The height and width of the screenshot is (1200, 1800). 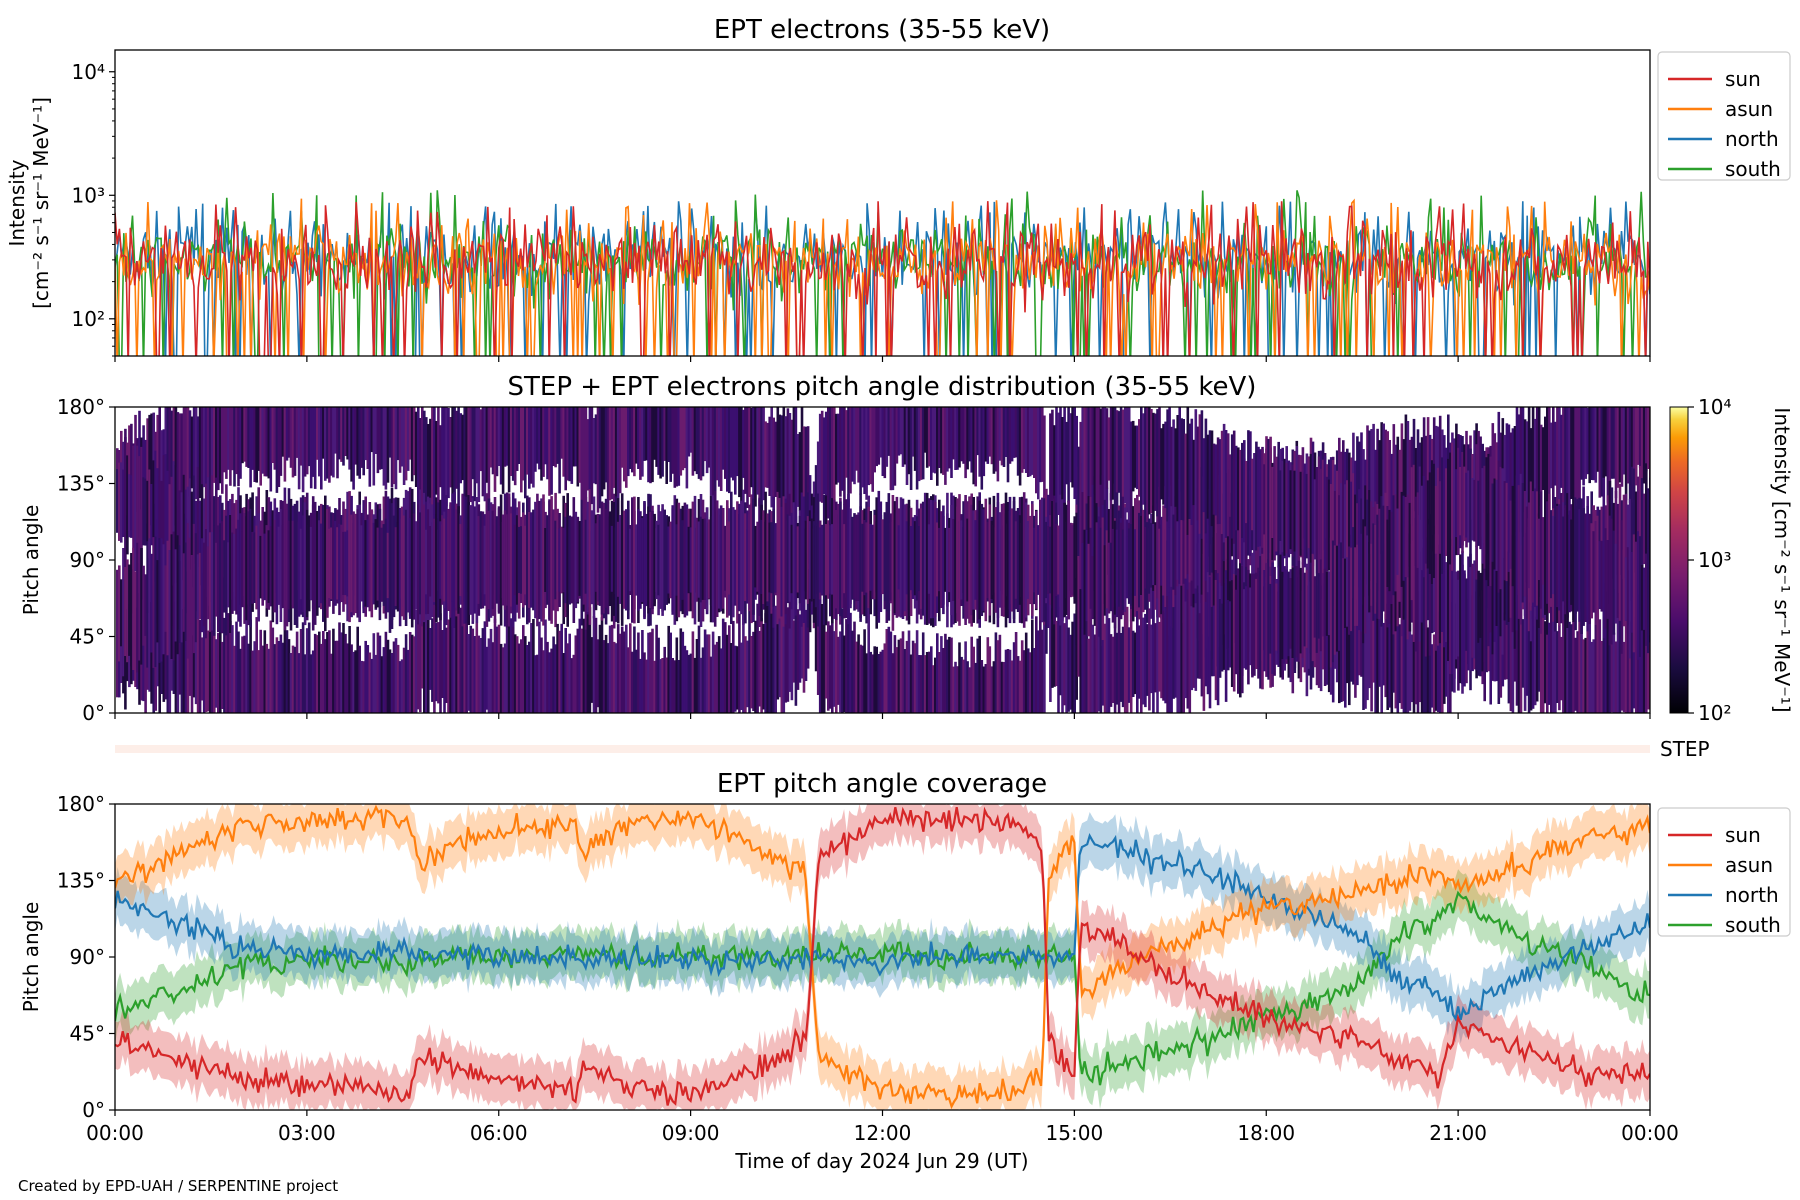 I want to click on legend-label-asun: asun, so click(x=1749, y=109).